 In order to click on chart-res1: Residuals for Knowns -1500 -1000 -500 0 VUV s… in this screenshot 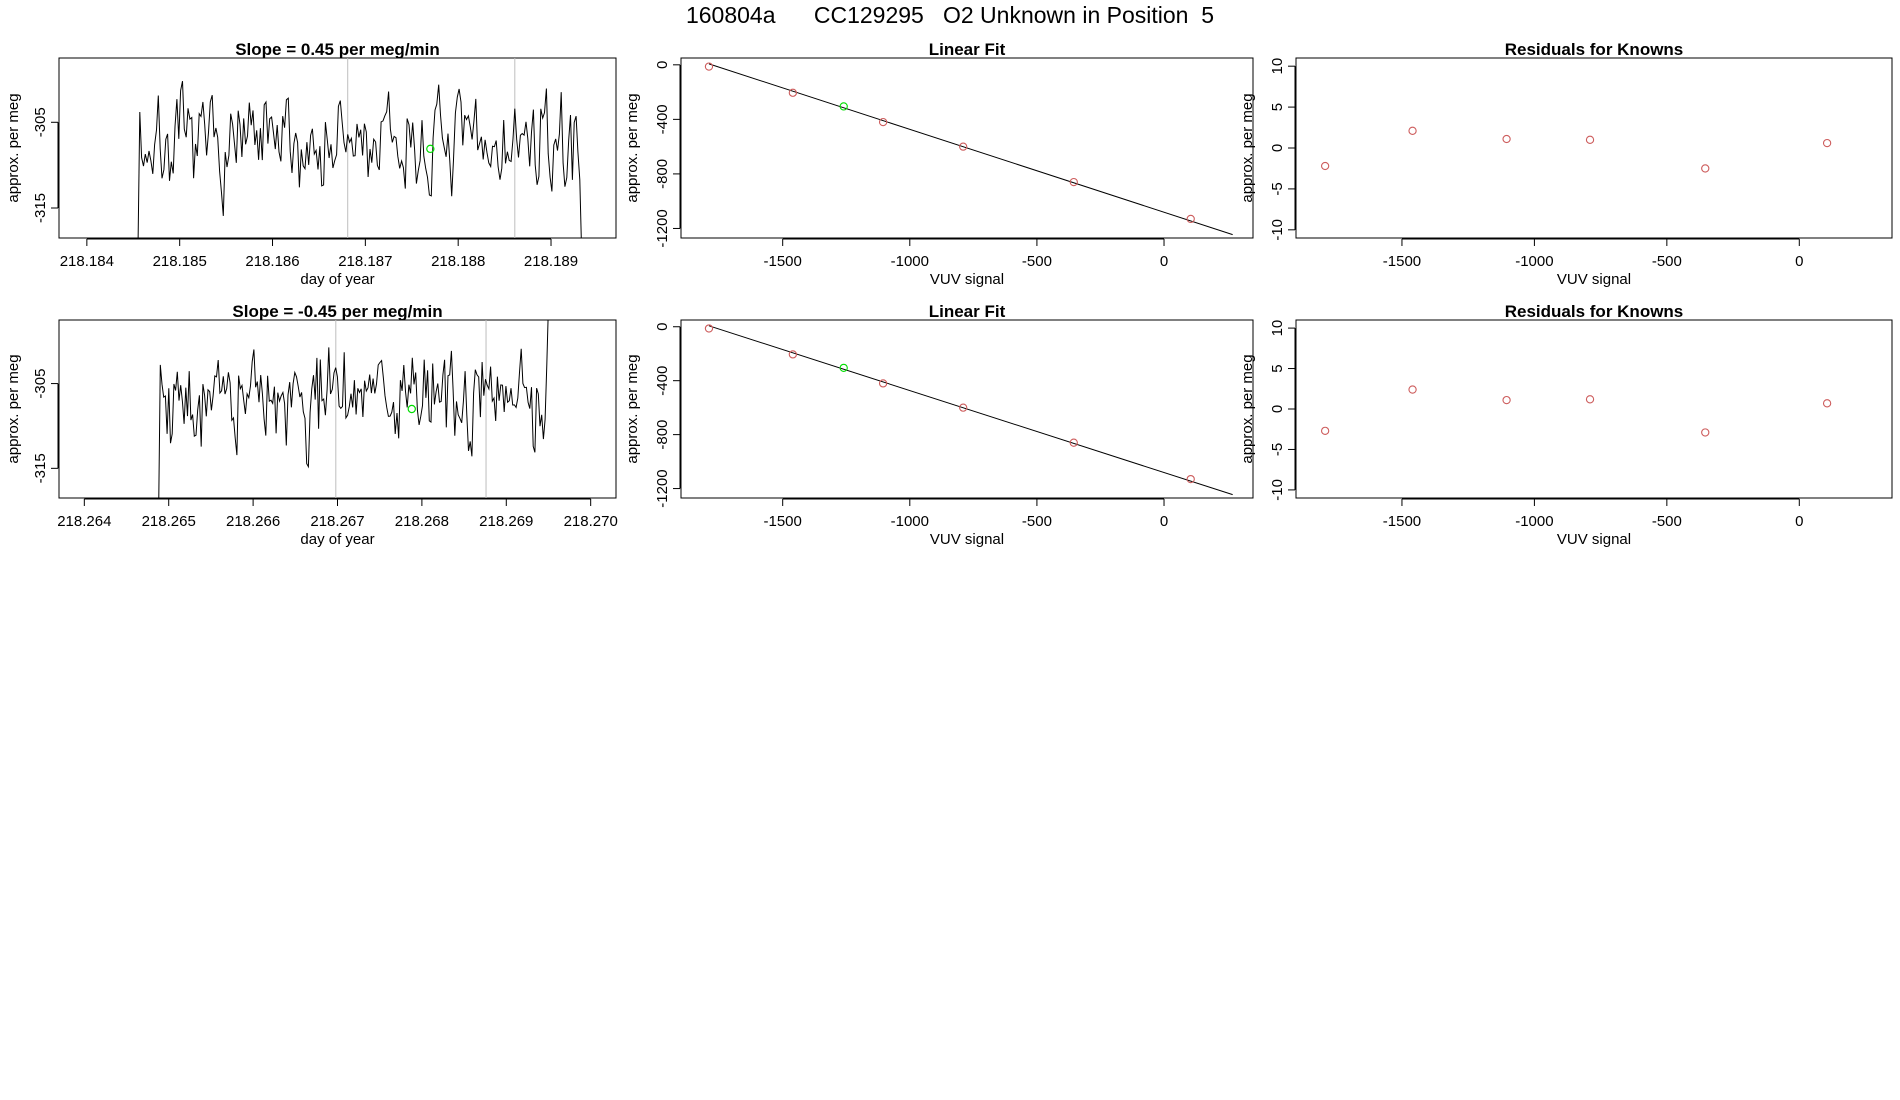, I will do `click(1566, 164)`.